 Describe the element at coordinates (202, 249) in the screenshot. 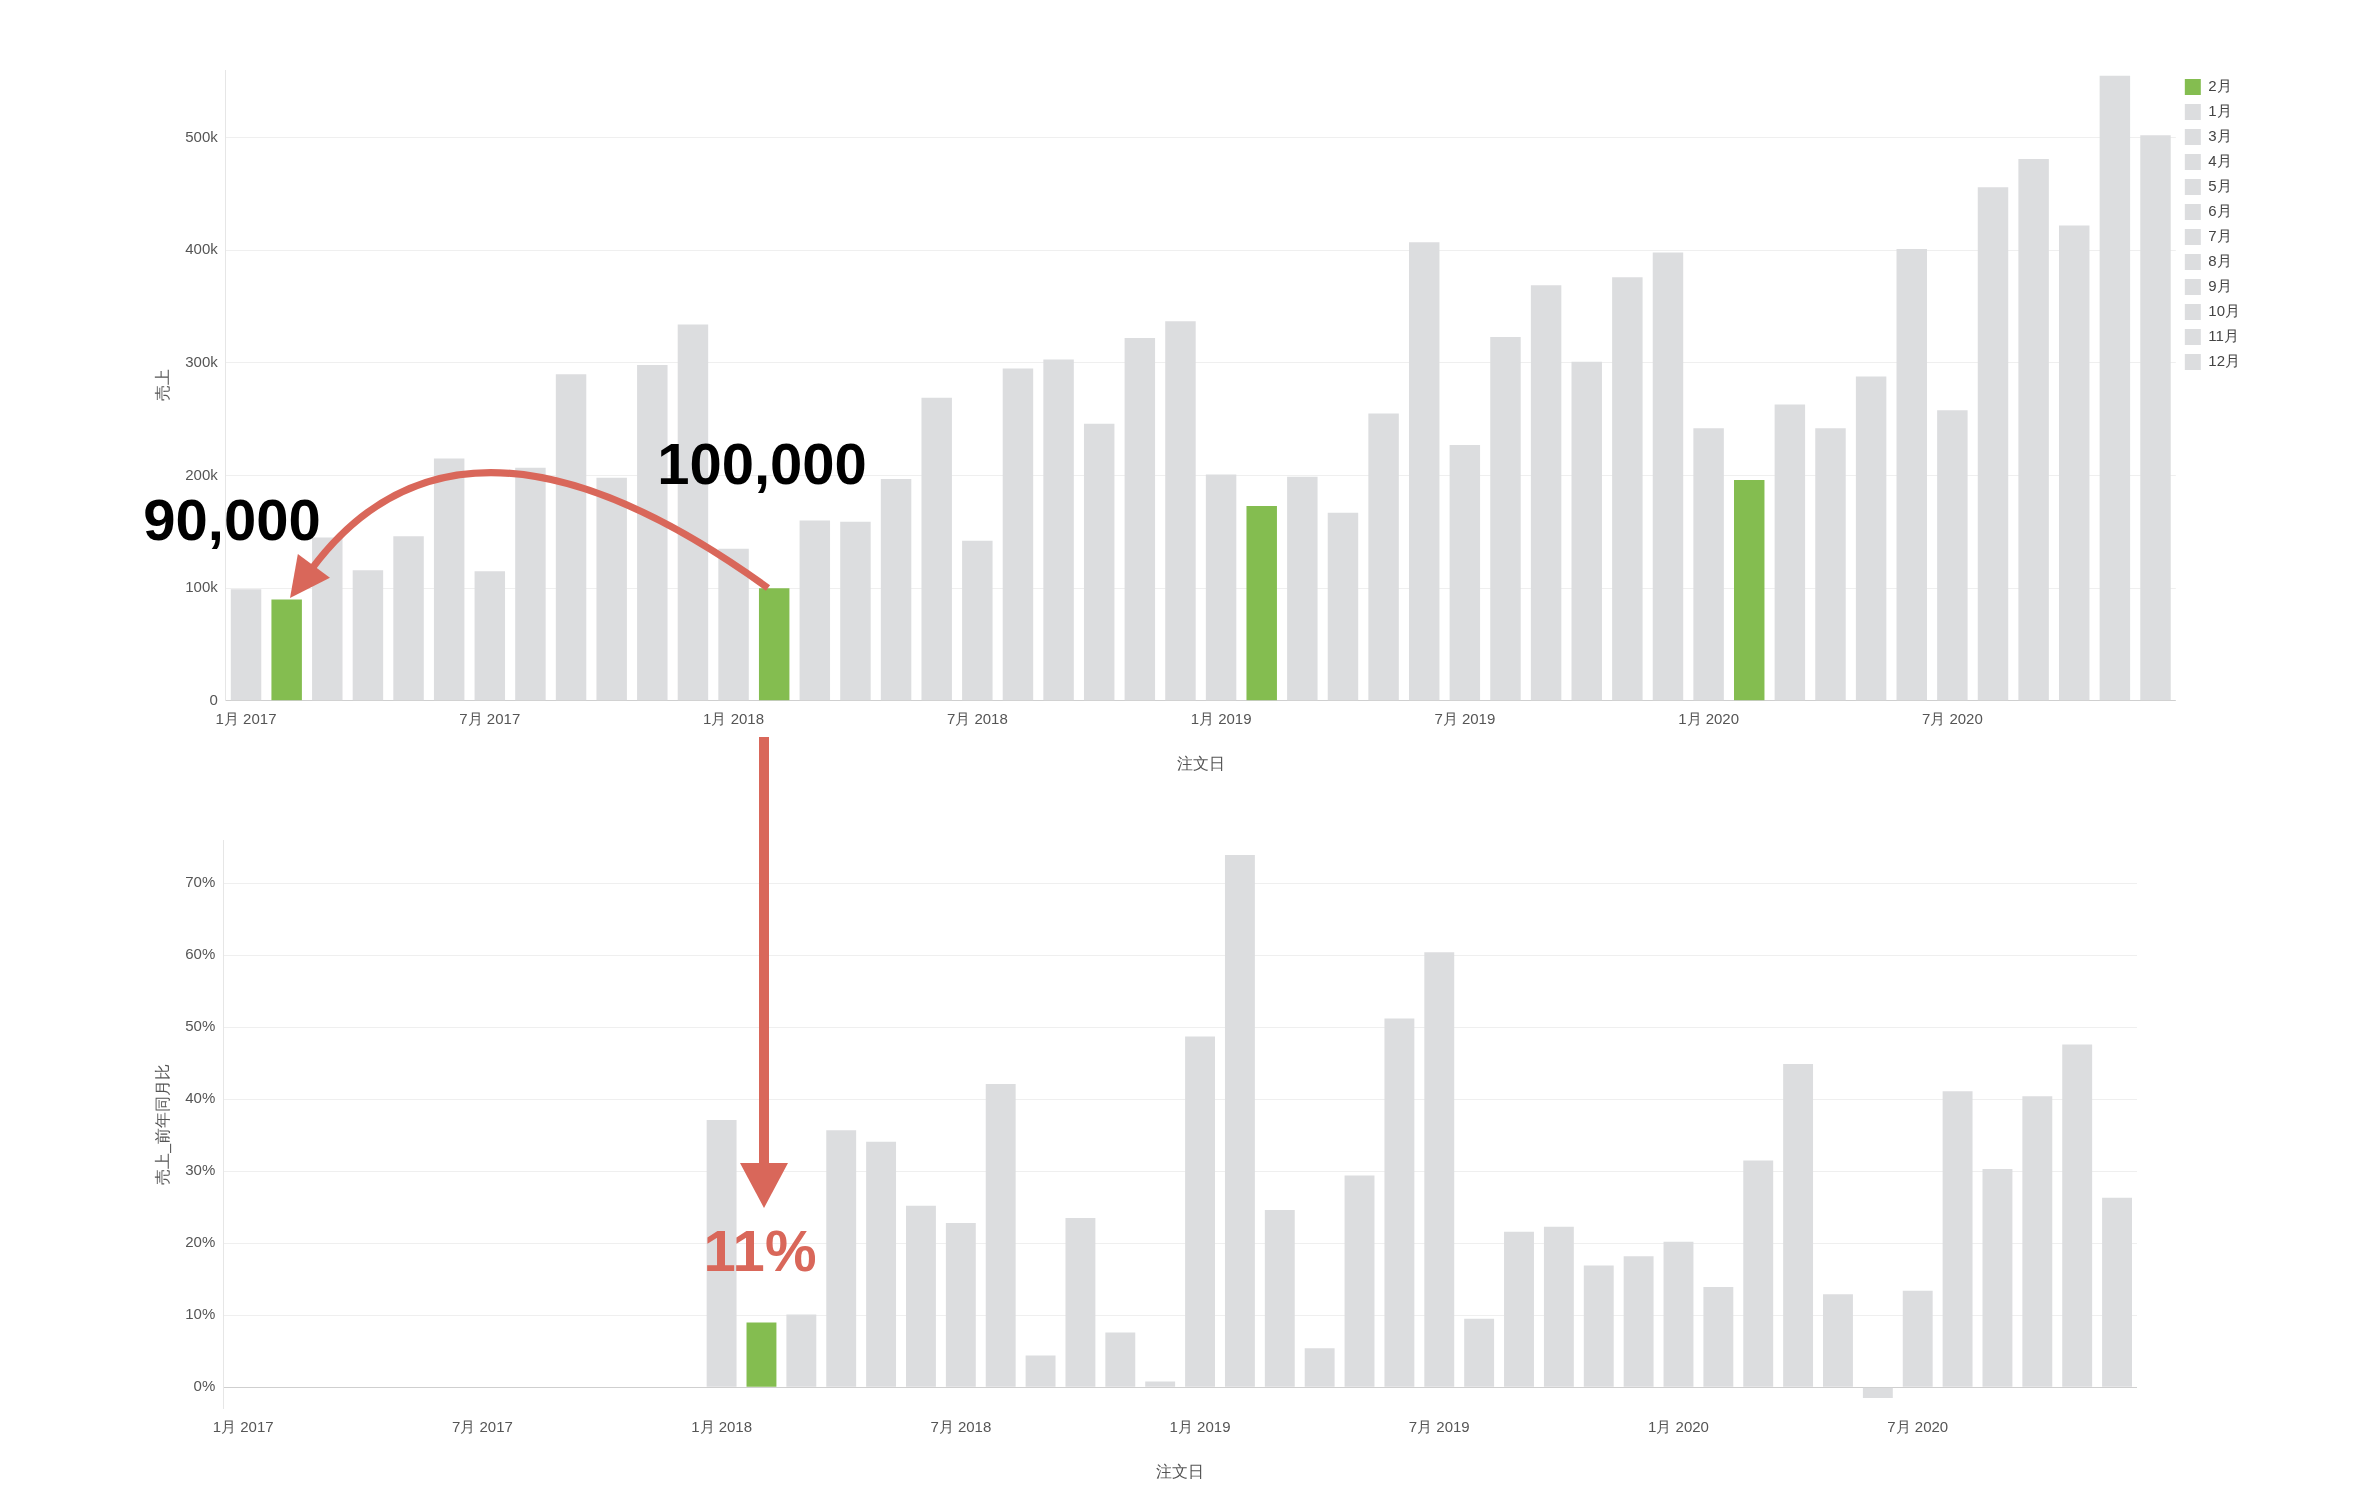

I see `y-tick-label: 400k` at that location.